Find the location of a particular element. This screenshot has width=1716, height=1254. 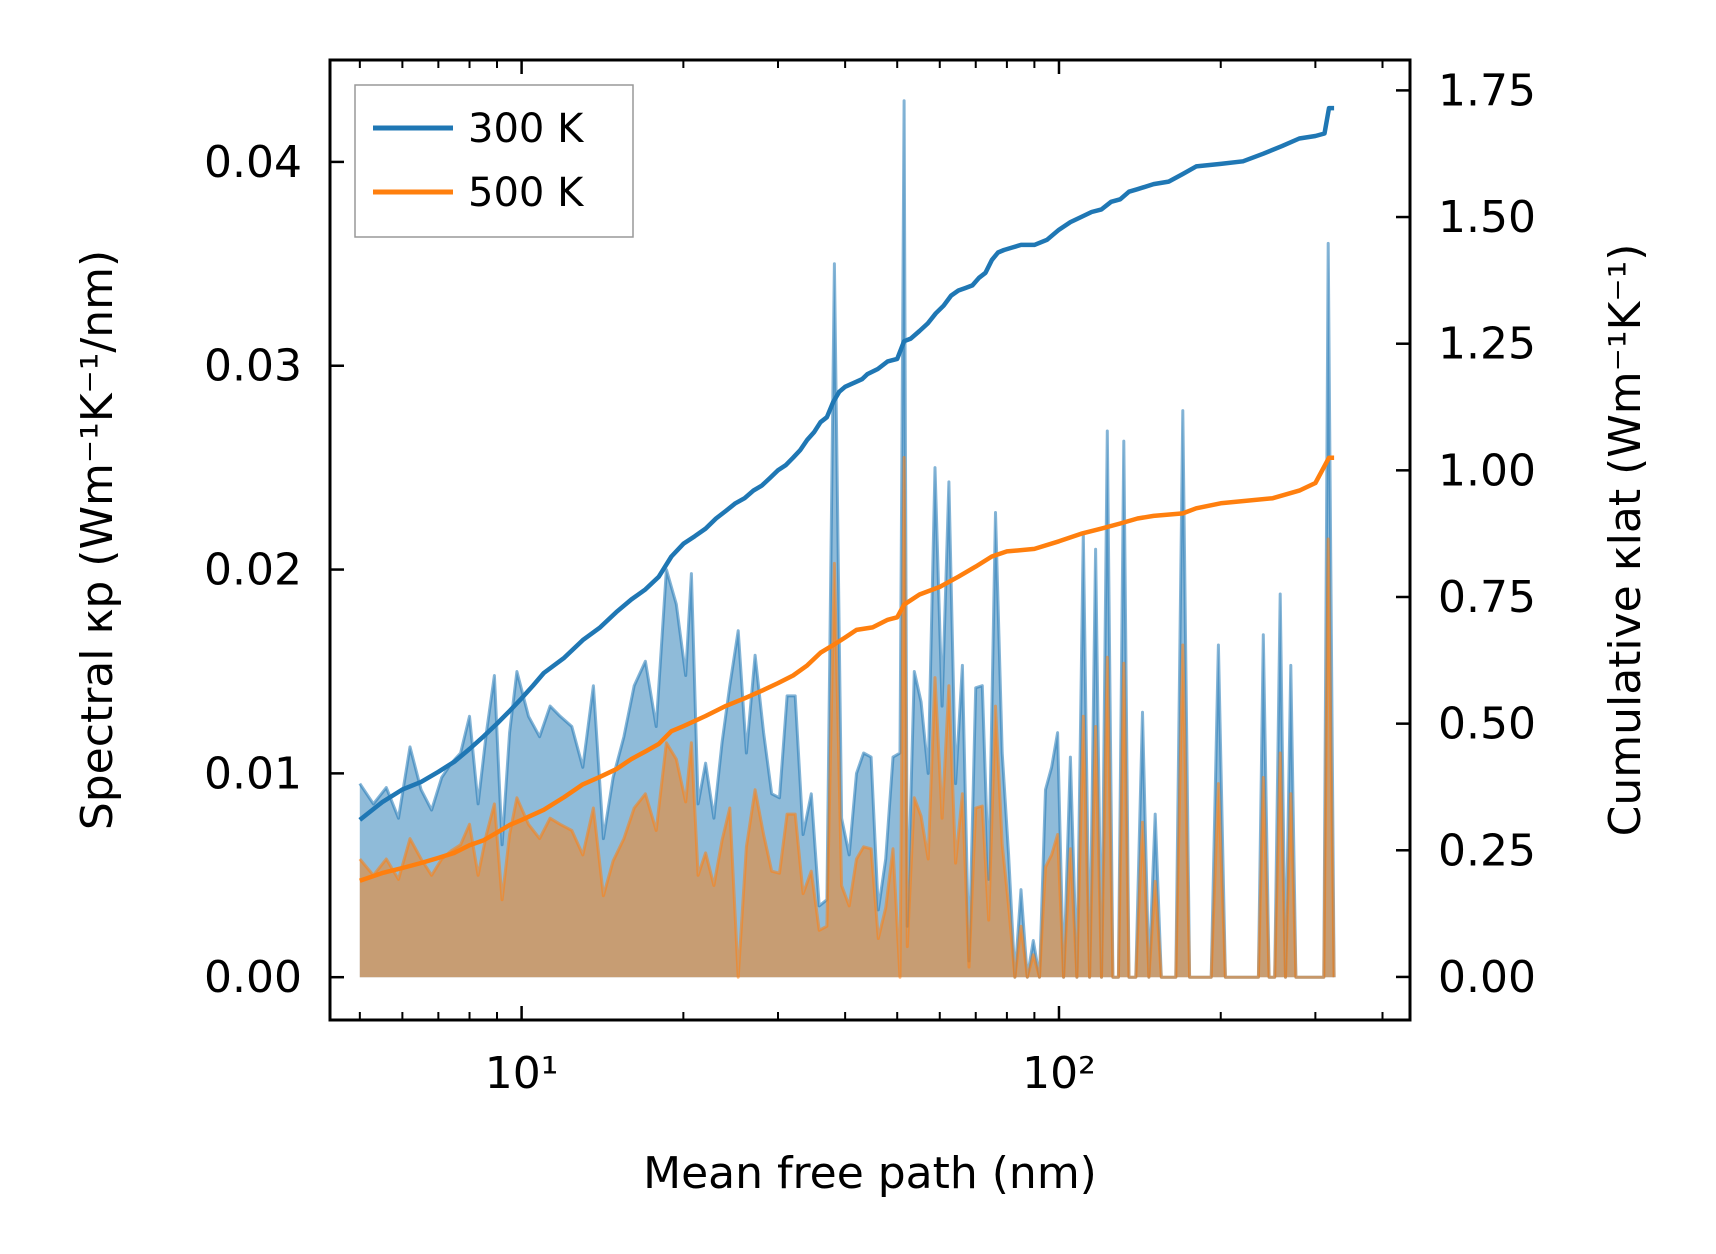

legend-box is located at coordinates (494, 161).